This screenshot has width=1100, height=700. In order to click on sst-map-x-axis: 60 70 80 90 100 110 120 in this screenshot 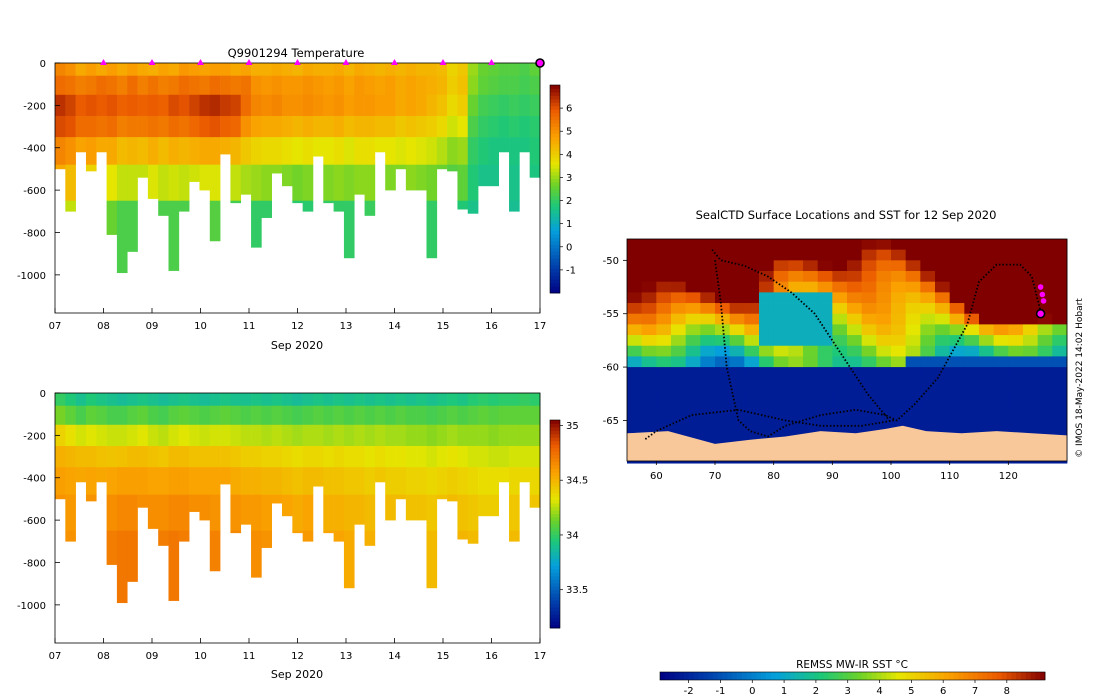, I will do `click(834, 471)`.